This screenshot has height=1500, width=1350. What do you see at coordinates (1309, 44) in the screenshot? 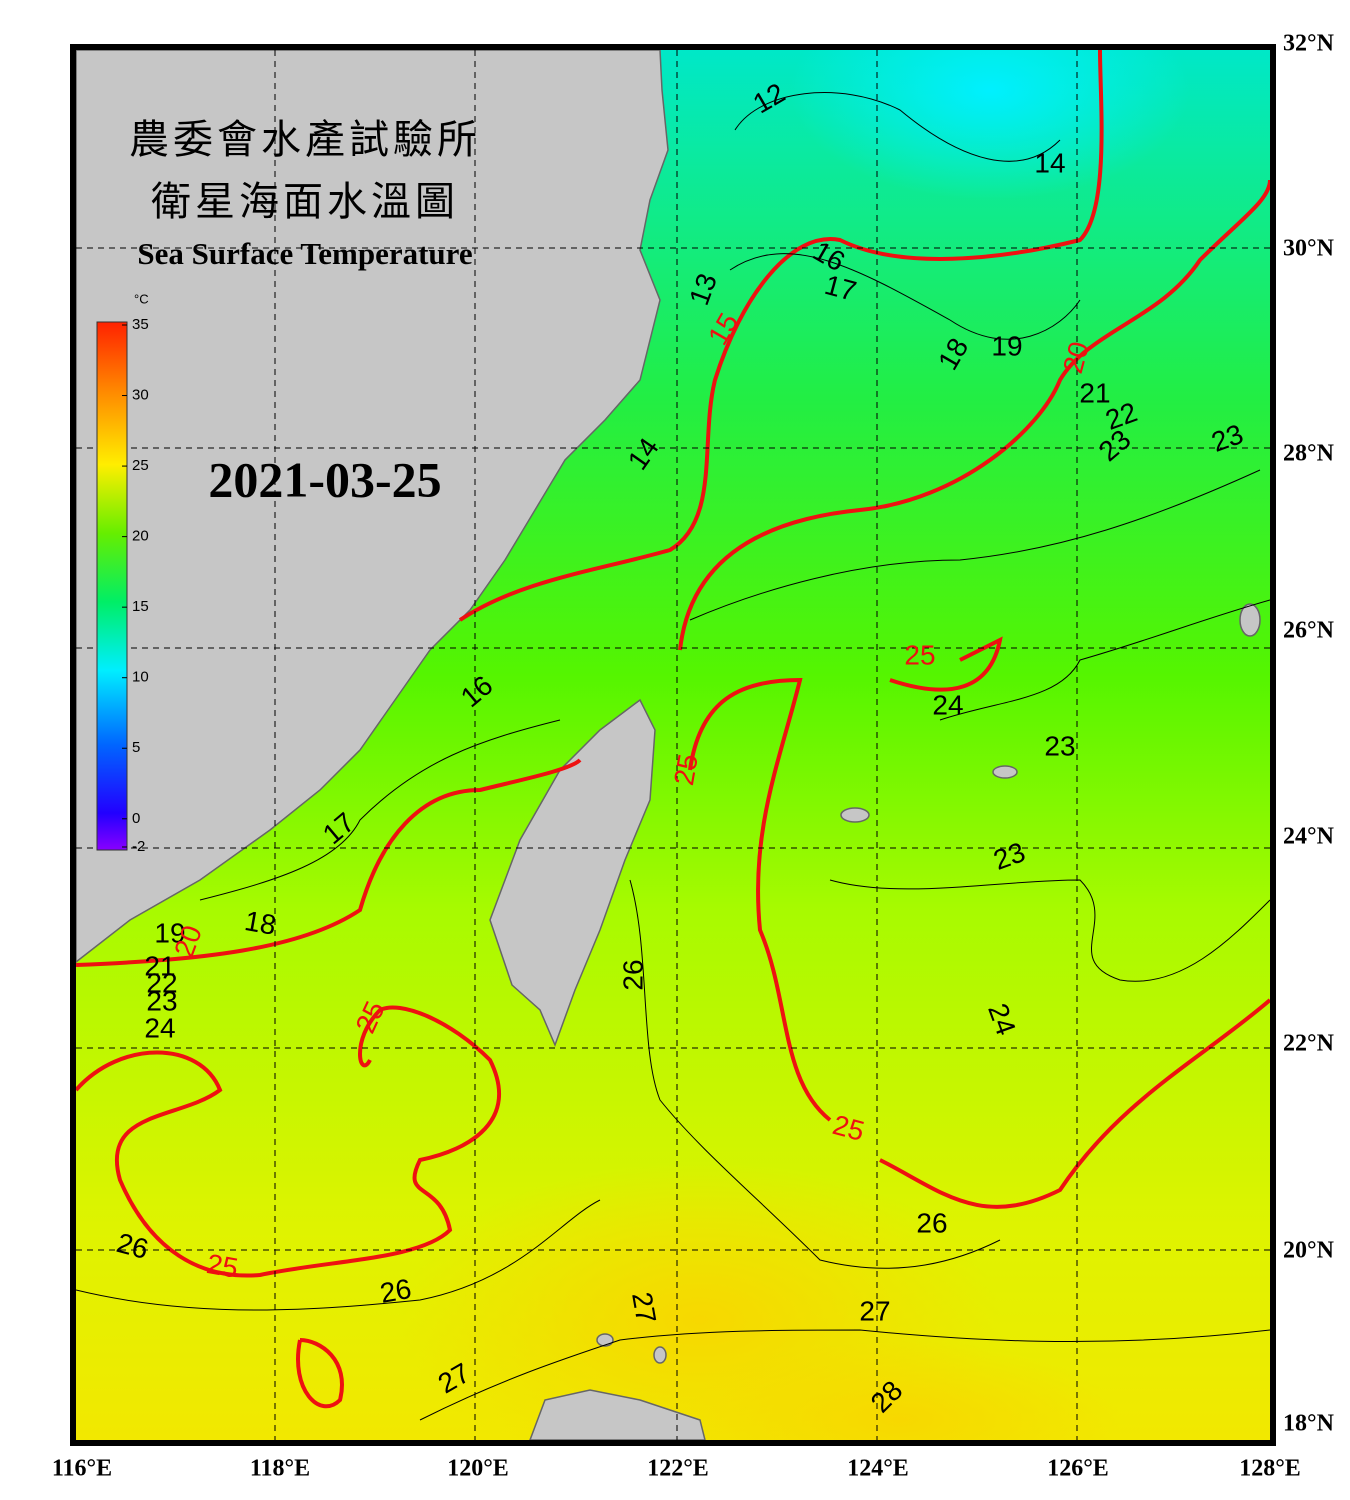
I see `lat-label: 32°N` at bounding box center [1309, 44].